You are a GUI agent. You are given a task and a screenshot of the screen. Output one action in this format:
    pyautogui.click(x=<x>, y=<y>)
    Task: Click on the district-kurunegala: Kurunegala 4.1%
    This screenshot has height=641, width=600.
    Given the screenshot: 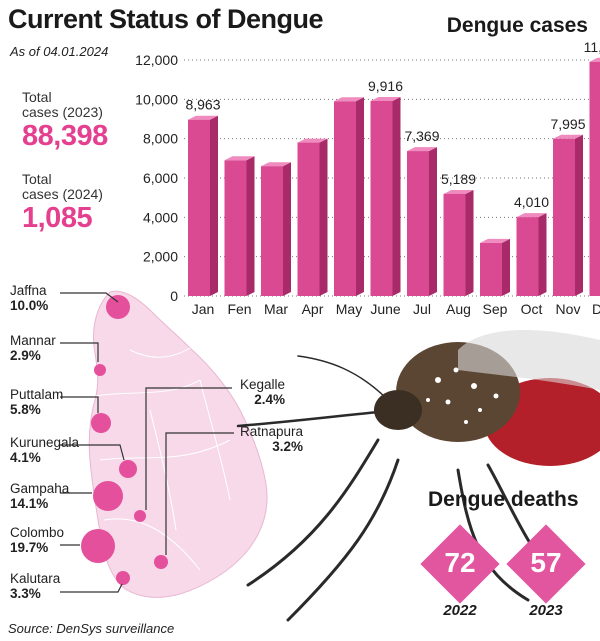 What is the action you would take?
    pyautogui.click(x=44, y=450)
    